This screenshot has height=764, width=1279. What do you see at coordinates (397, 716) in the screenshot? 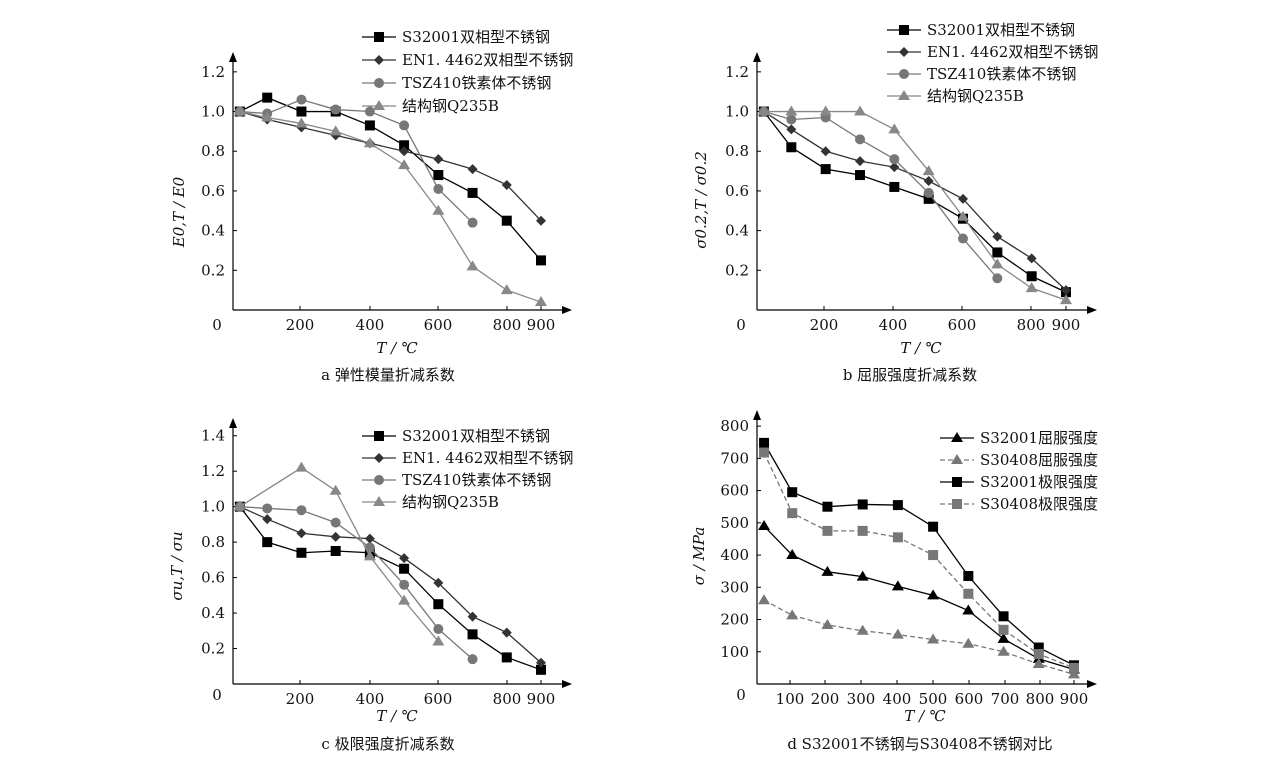
I see `x-axis-title: T / ℃` at bounding box center [397, 716].